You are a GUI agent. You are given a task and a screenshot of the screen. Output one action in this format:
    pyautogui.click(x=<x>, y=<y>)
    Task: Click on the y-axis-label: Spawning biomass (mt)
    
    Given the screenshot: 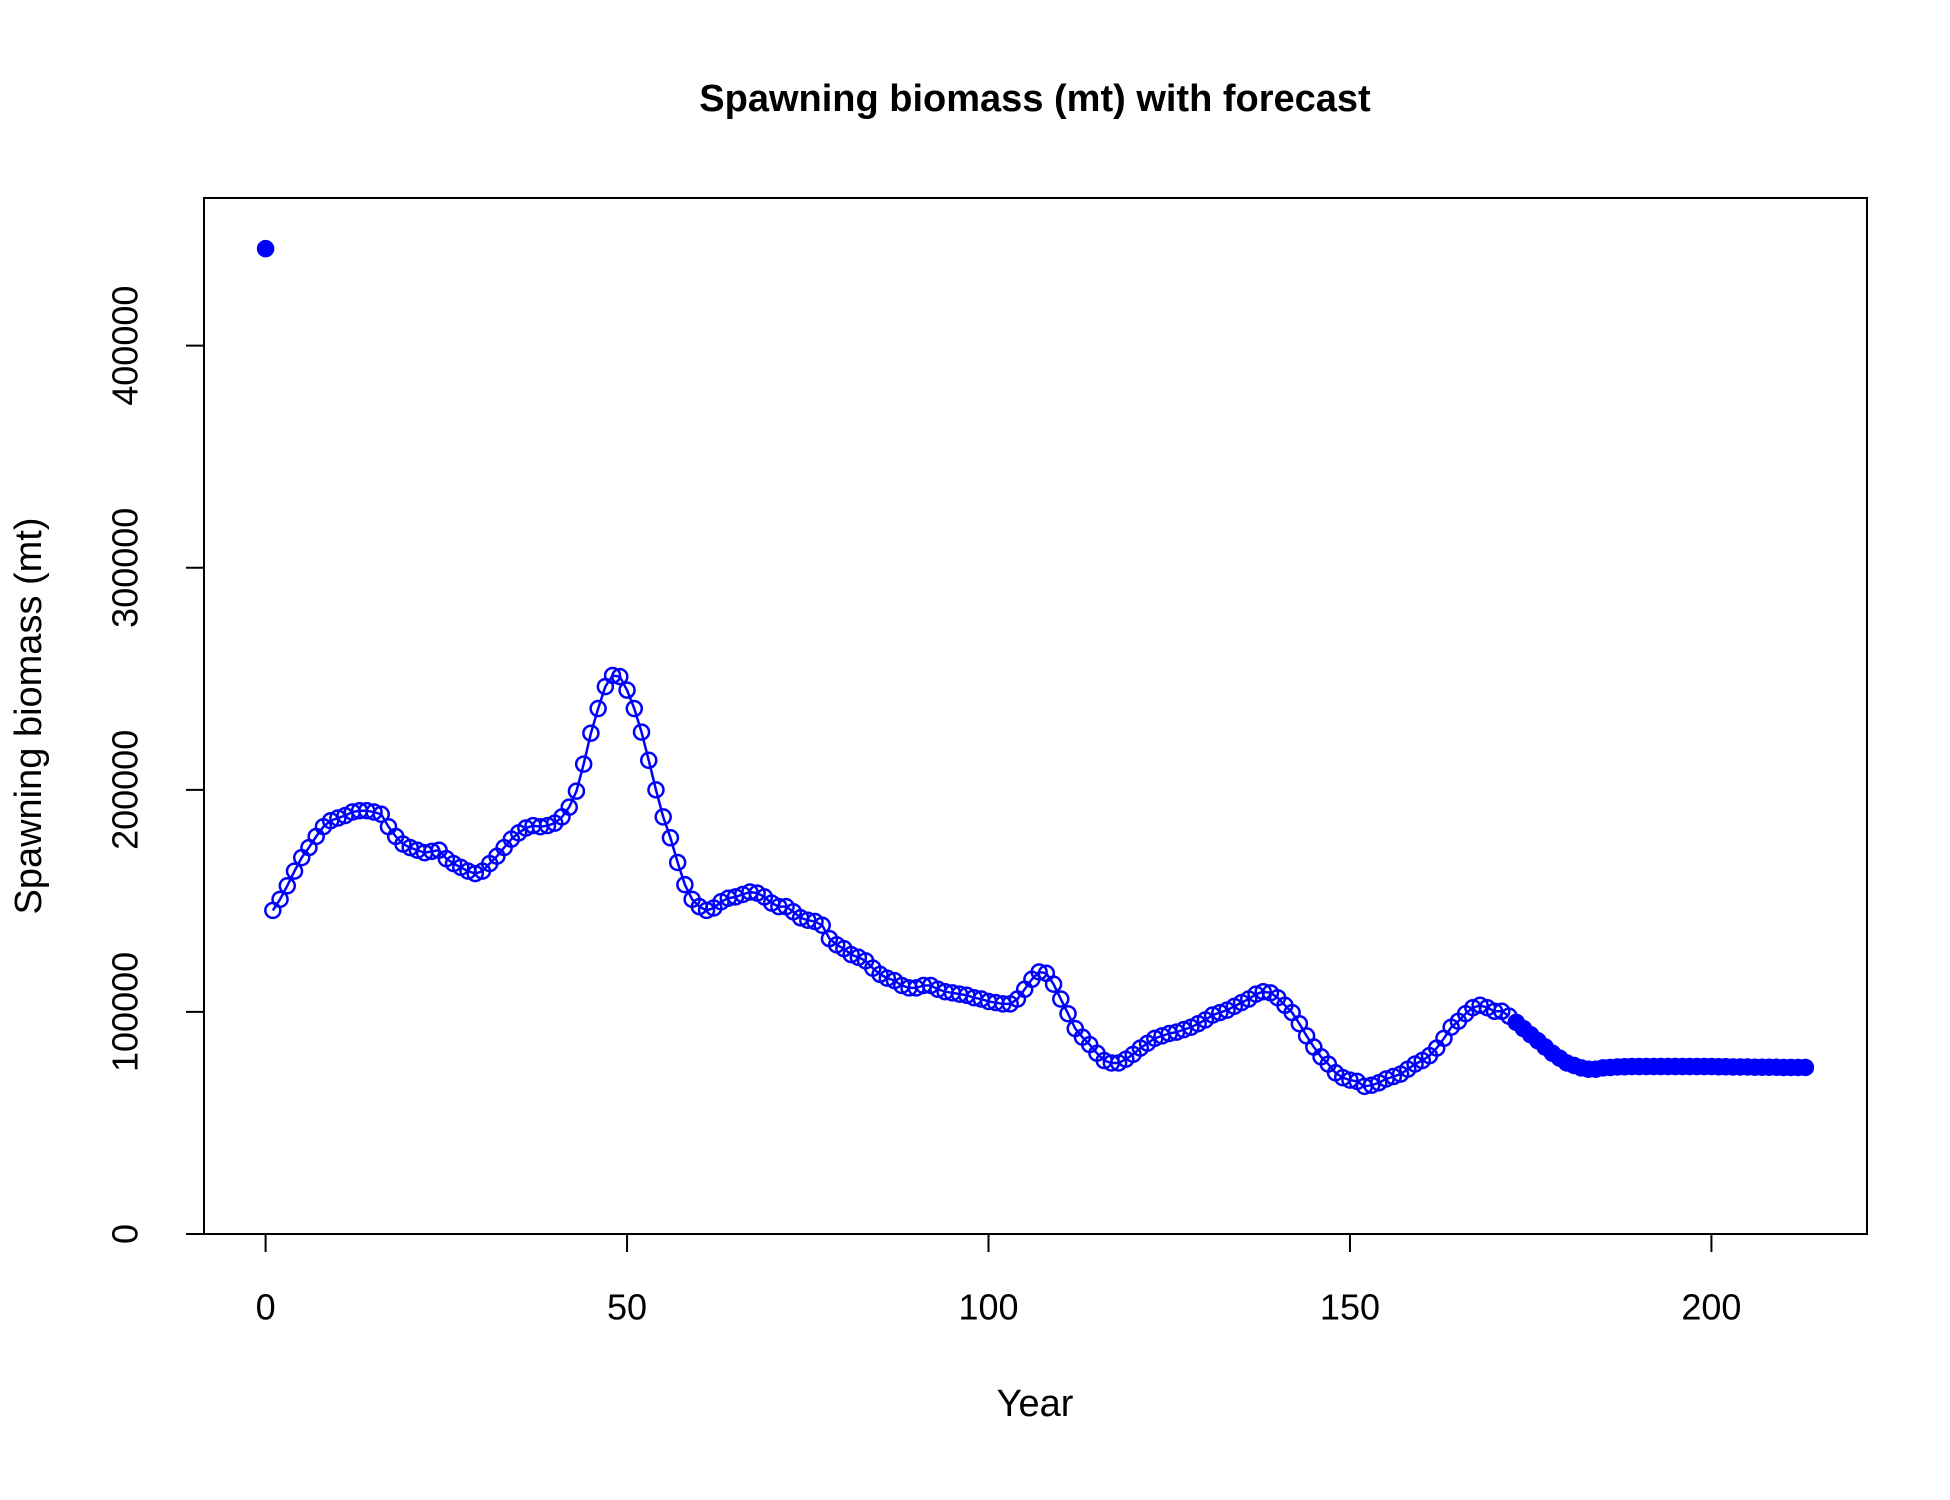 What is the action you would take?
    pyautogui.click(x=29, y=715)
    